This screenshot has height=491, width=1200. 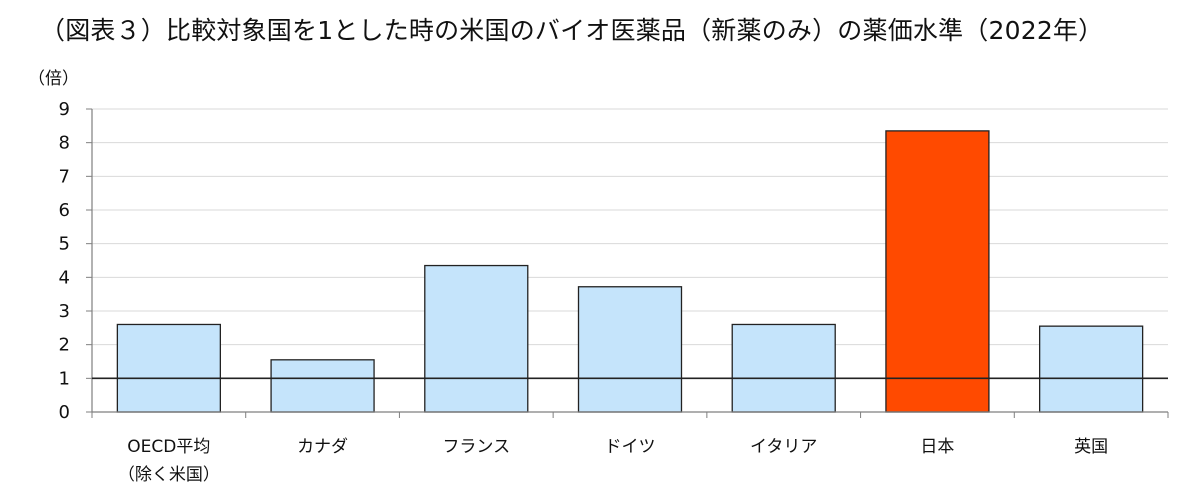 What do you see at coordinates (64, 143) in the screenshot?
I see `y-tick-label: 8` at bounding box center [64, 143].